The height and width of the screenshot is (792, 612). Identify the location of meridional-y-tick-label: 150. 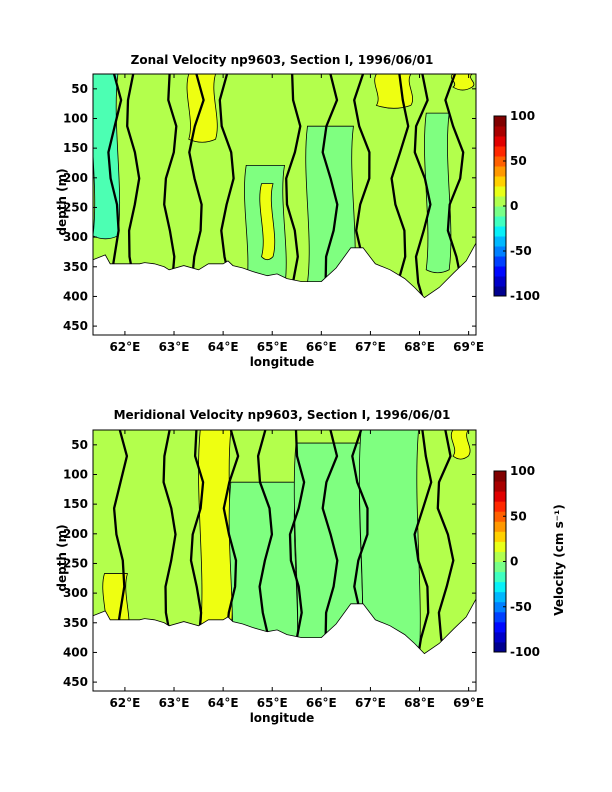
(75, 504).